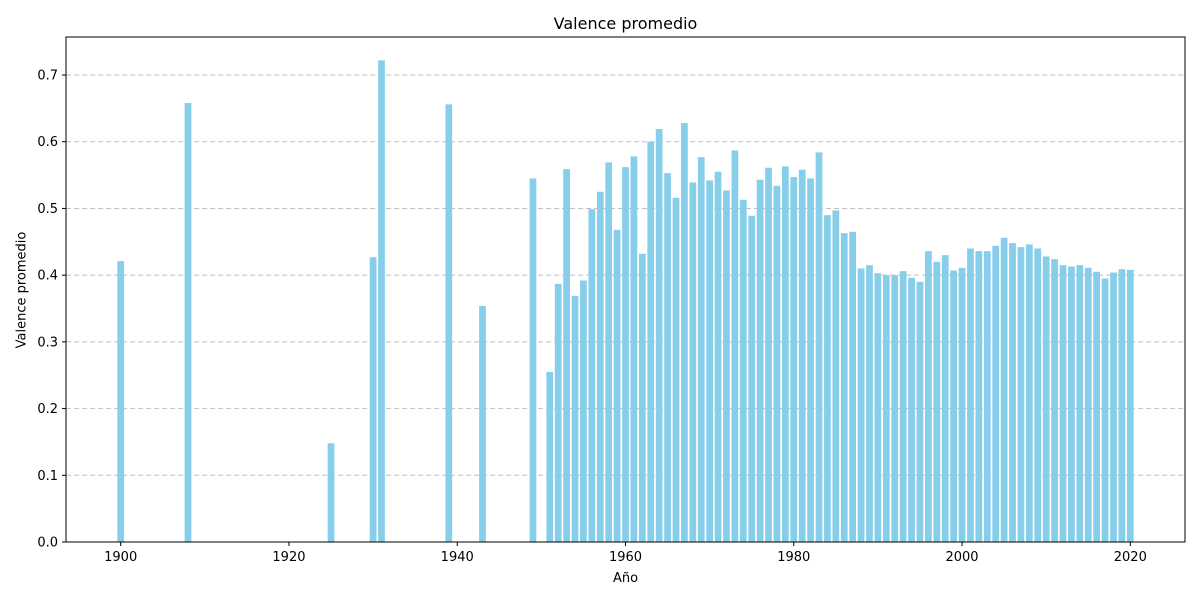 Image resolution: width=1200 pixels, height=600 pixels. What do you see at coordinates (120, 557) in the screenshot?
I see `x-tick-label: 1900` at bounding box center [120, 557].